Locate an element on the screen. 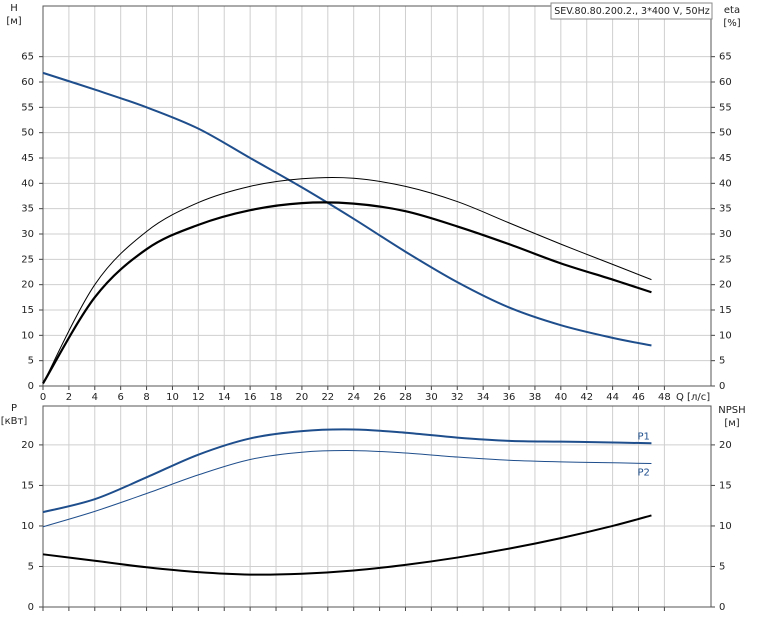 The width and height of the screenshot is (760, 620). x-tick-label: 24 is located at coordinates (353, 397).